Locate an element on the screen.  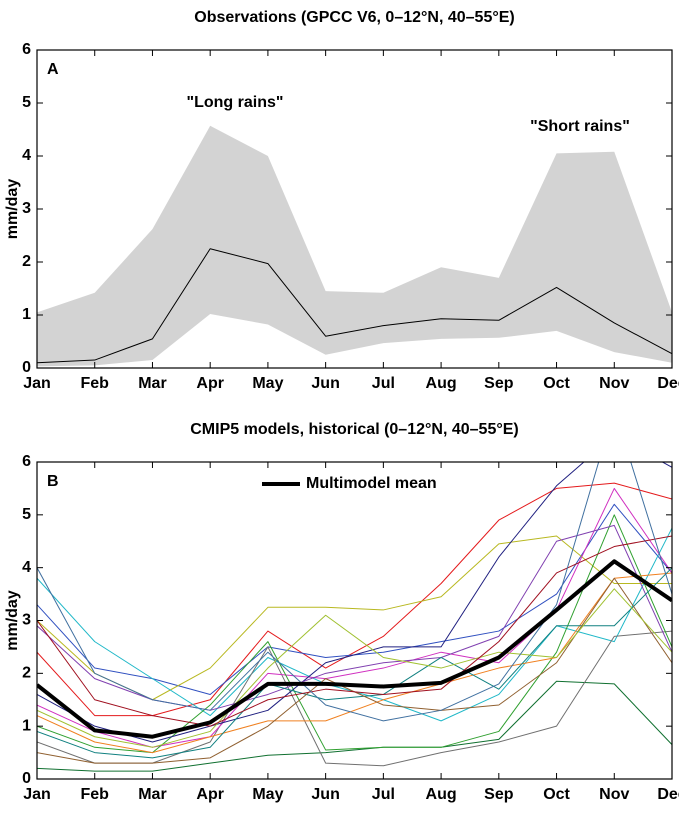
panel-label: B is located at coordinates (53, 481).